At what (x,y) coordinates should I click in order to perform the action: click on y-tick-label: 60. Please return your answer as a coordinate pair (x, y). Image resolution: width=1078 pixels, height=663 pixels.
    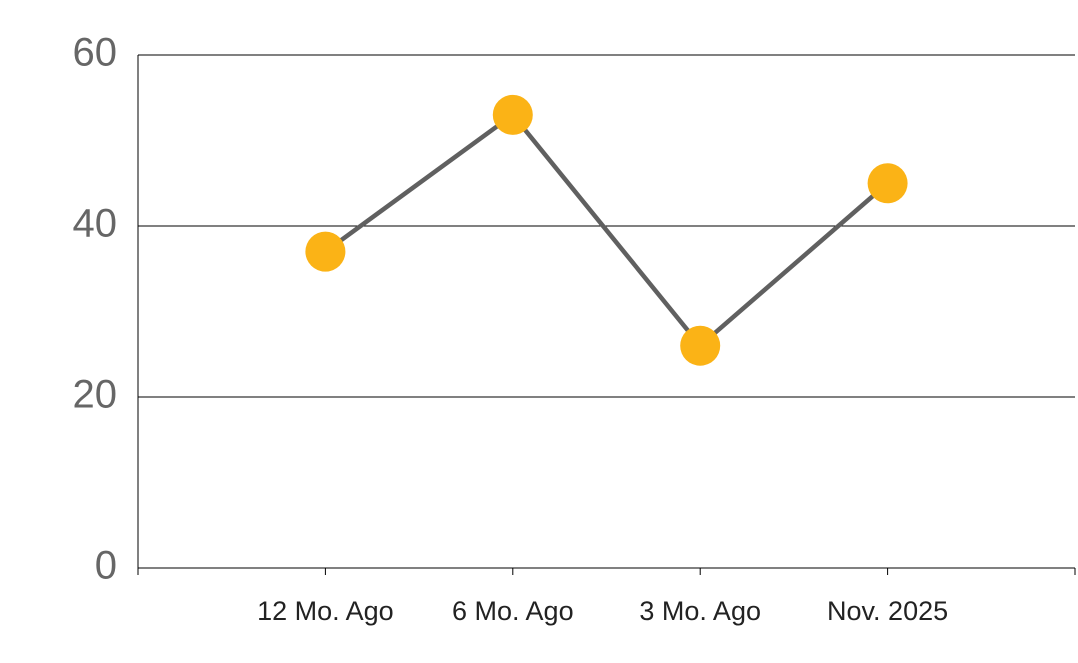
    Looking at the image, I should click on (95, 53).